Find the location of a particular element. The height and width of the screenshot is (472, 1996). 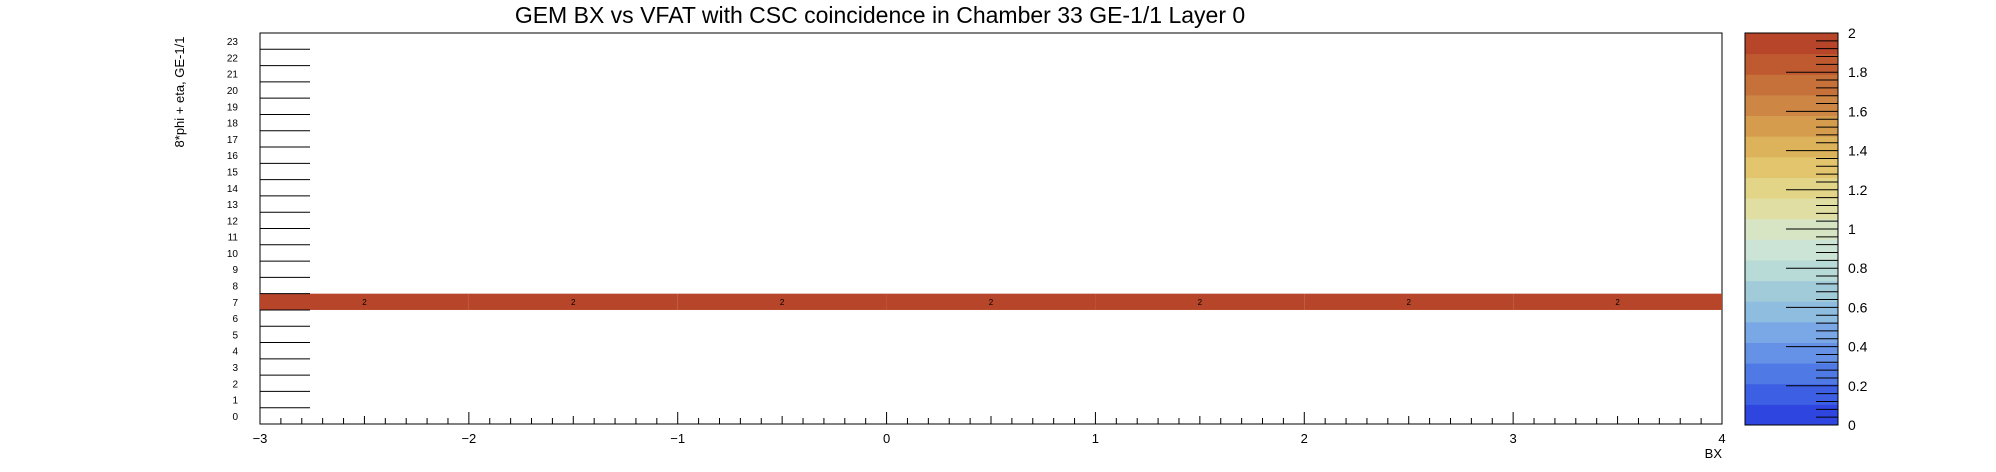

y-tick-label: 3 is located at coordinates (235, 368).